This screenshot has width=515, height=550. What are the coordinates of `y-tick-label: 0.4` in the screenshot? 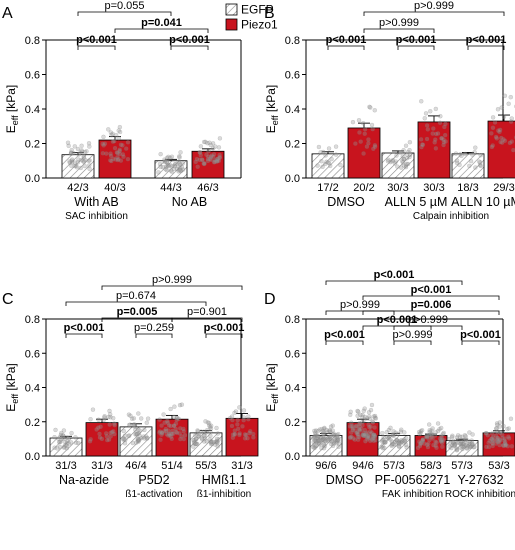 It's located at (32, 389).